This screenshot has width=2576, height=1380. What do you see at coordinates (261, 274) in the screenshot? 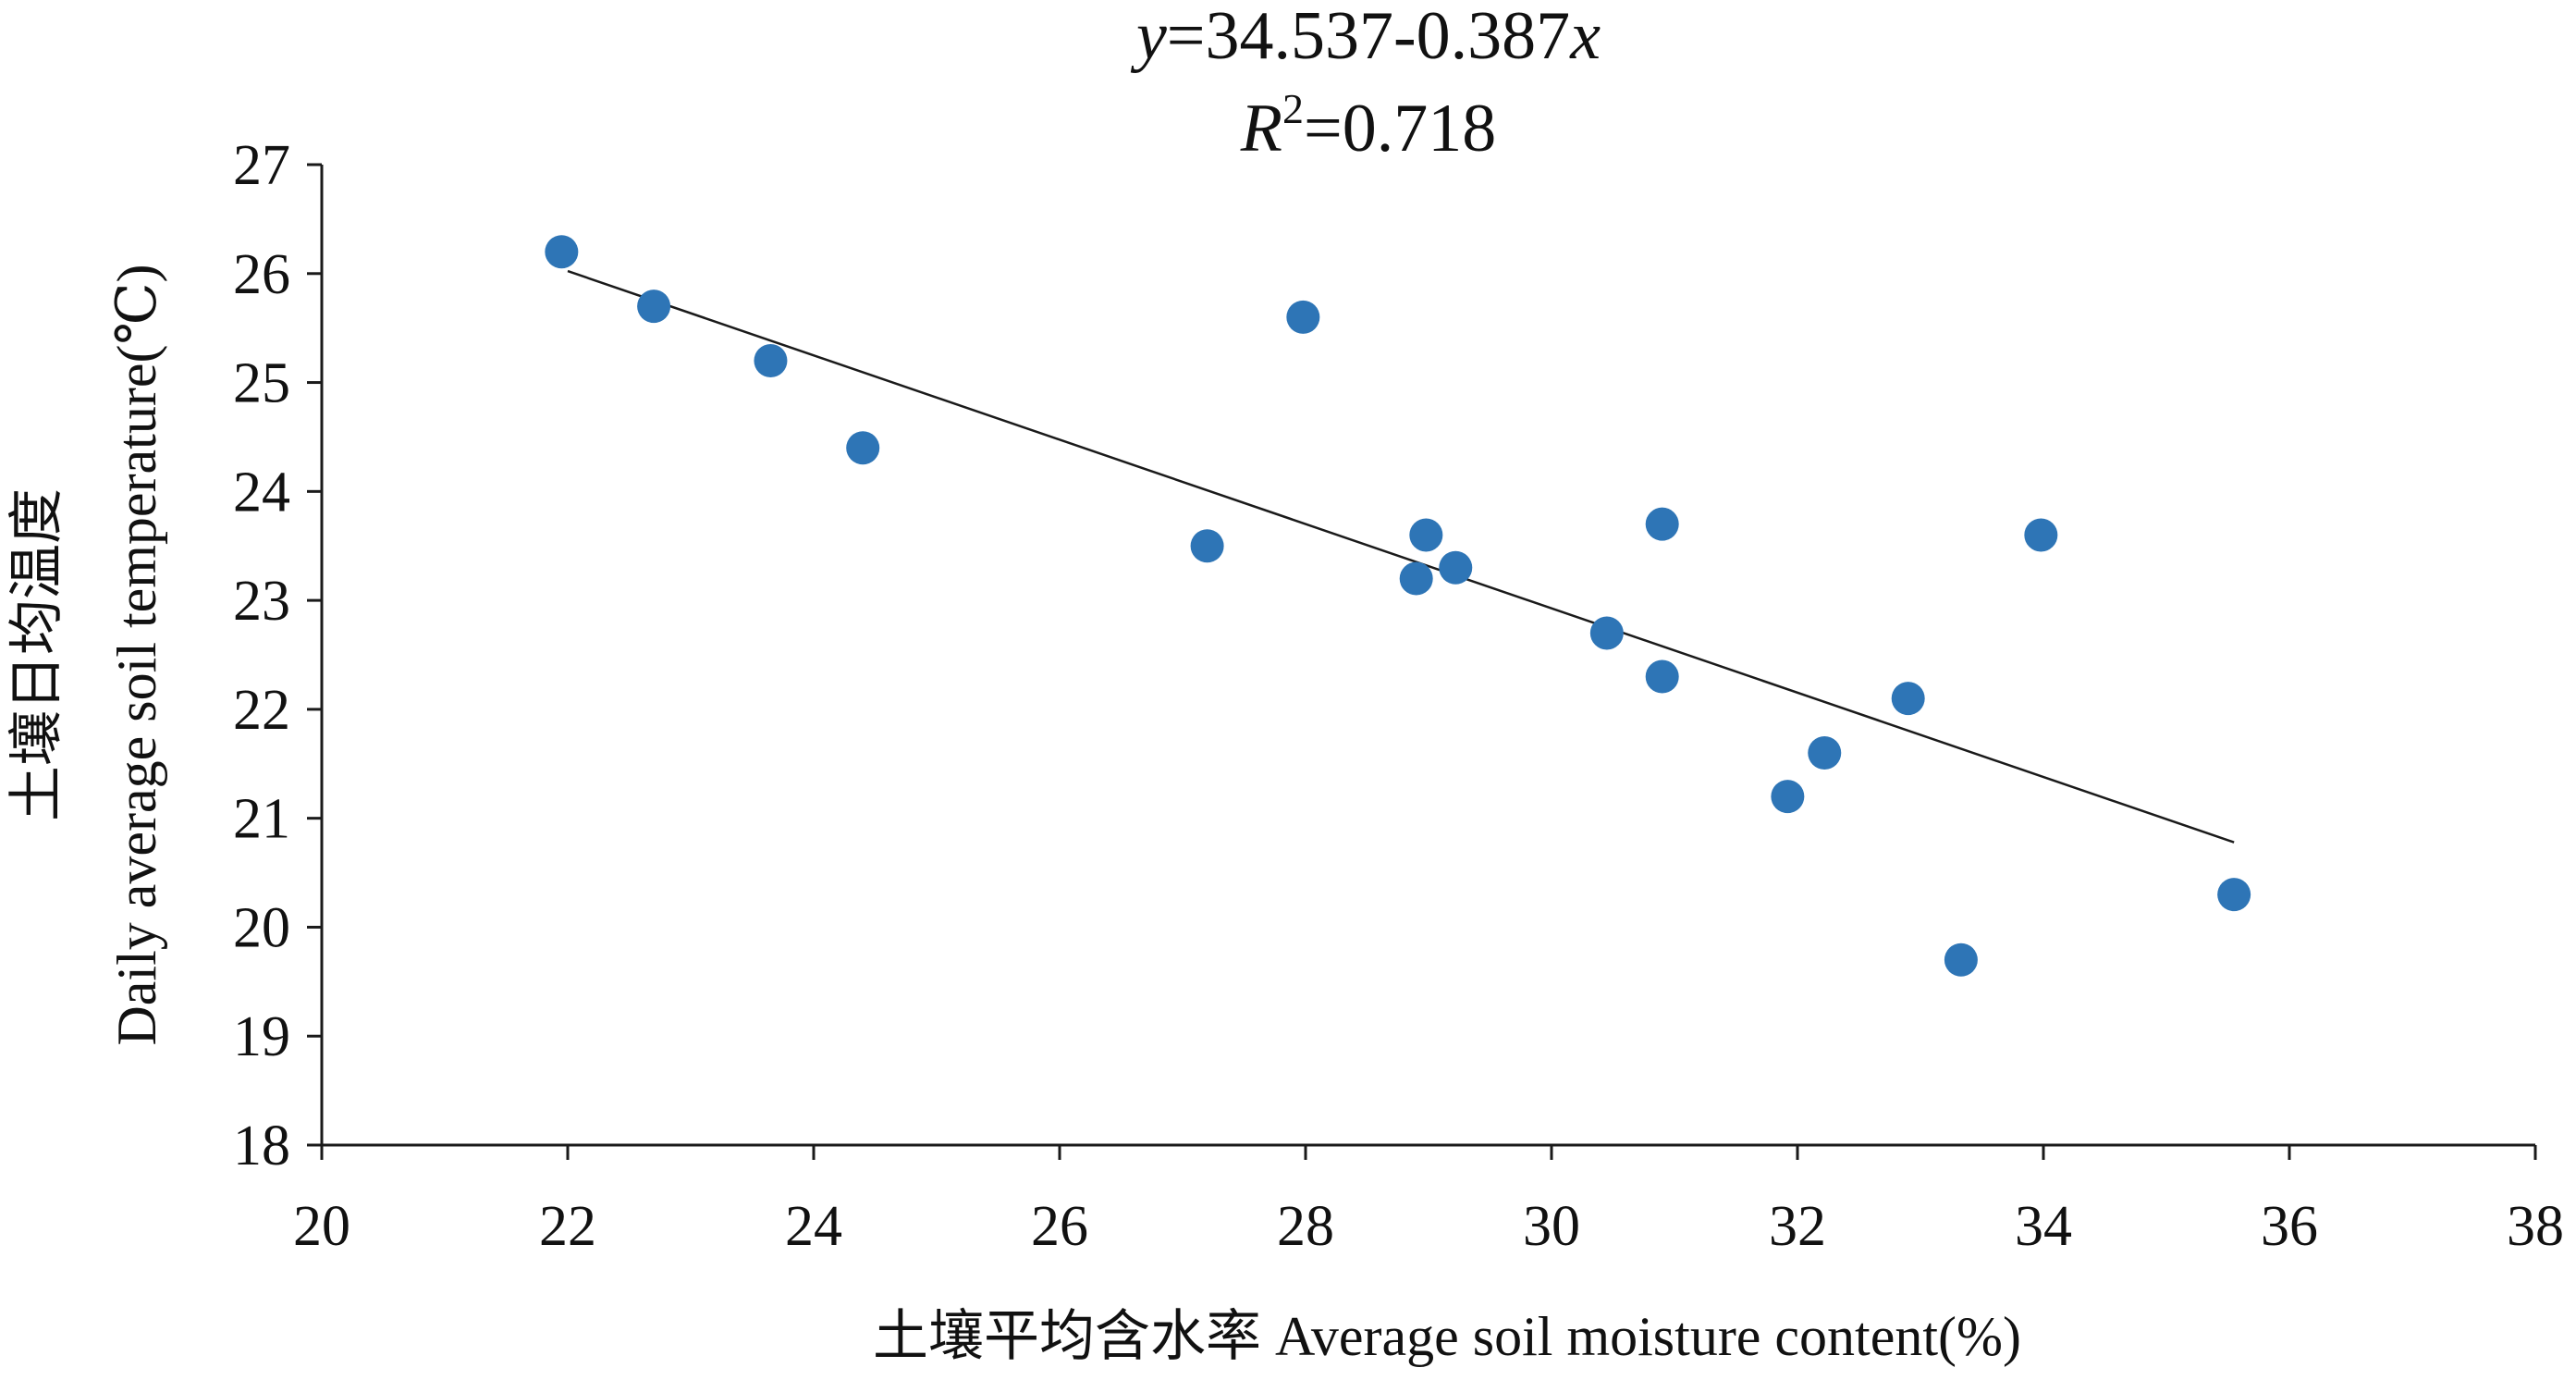
I see `y-tick-label: 26` at bounding box center [261, 274].